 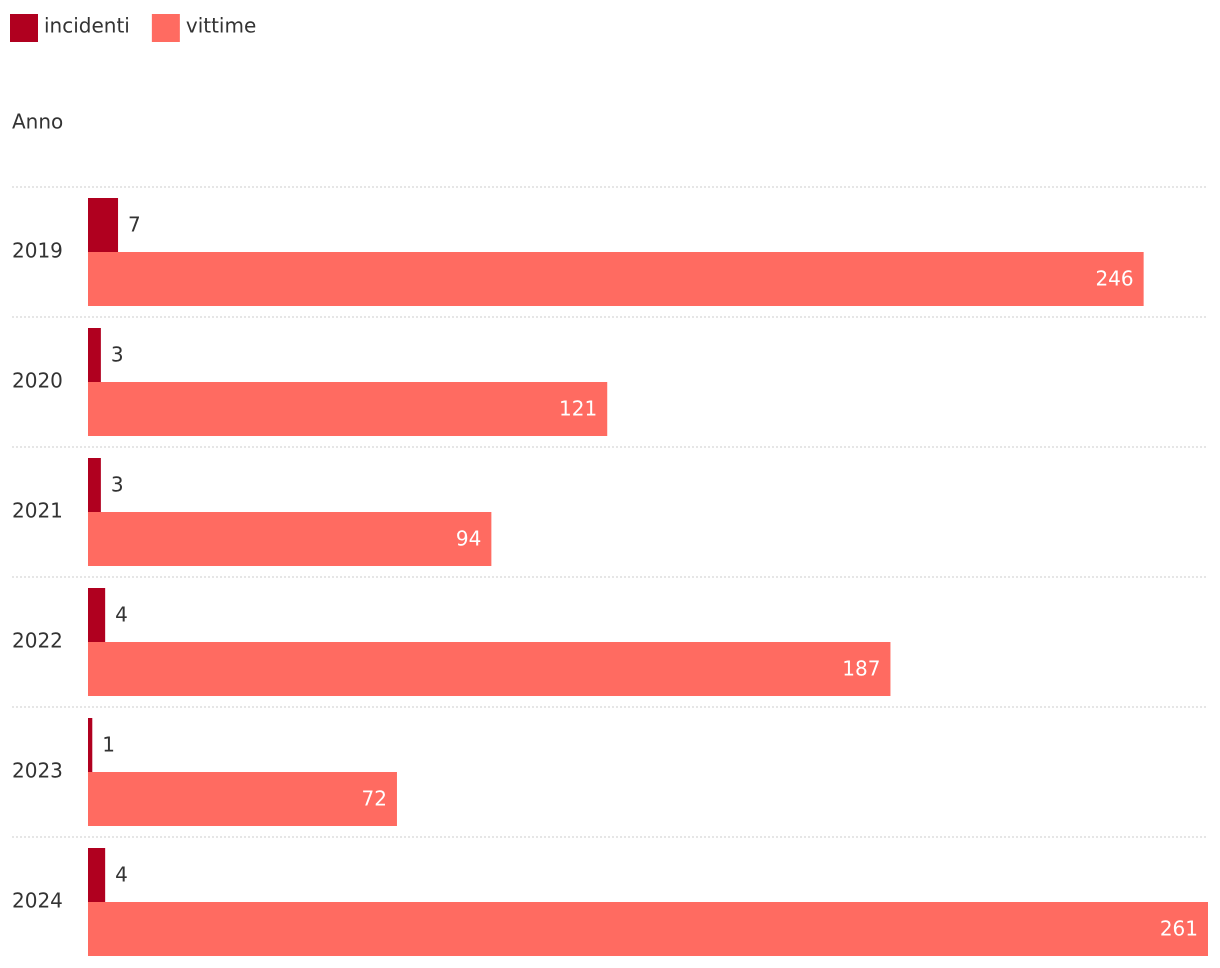 What do you see at coordinates (37, 251) in the screenshot?
I see `y-tick-label: 2019` at bounding box center [37, 251].